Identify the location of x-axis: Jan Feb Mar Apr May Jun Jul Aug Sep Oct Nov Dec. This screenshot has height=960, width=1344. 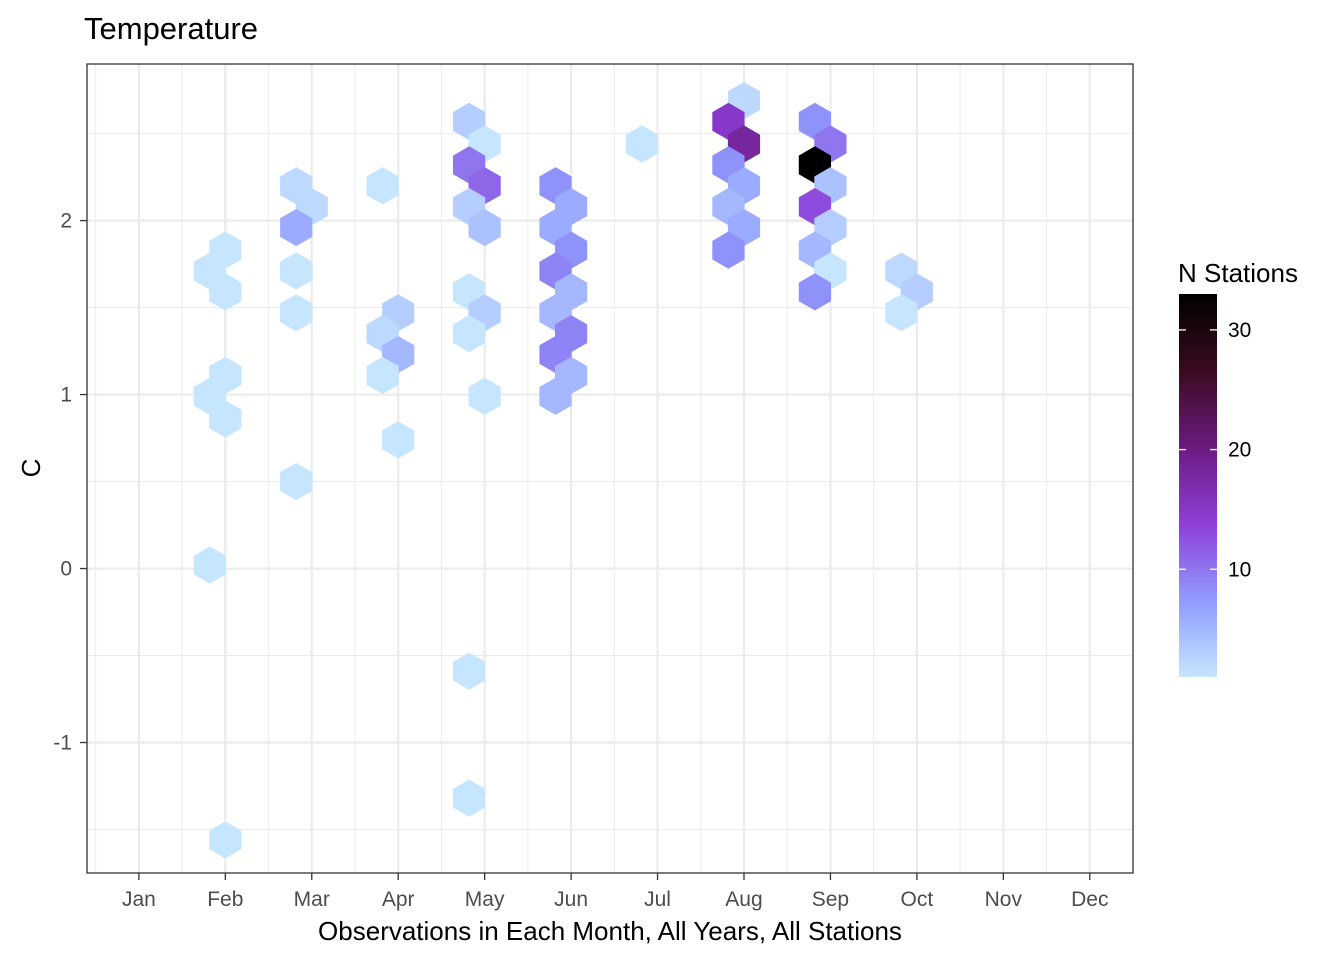
(615, 892).